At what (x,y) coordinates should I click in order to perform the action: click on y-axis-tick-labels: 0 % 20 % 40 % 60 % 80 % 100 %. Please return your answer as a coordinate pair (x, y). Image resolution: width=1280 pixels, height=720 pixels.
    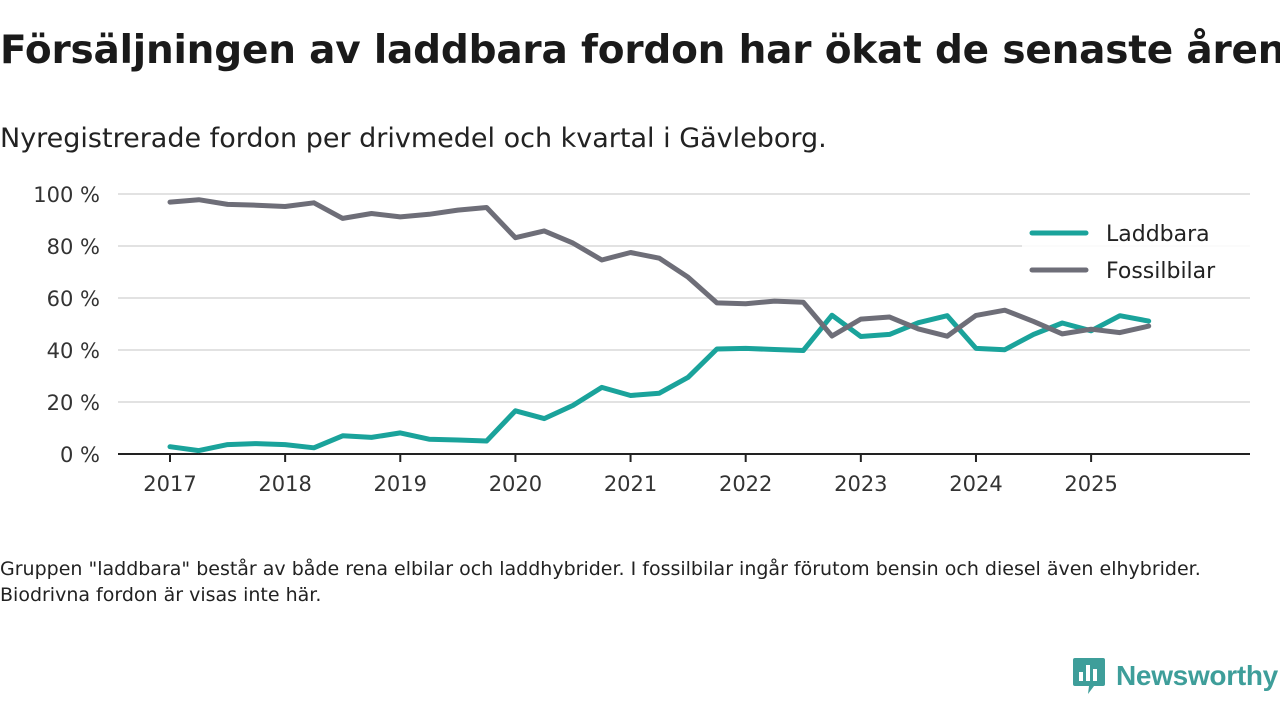
    Looking at the image, I should click on (66, 325).